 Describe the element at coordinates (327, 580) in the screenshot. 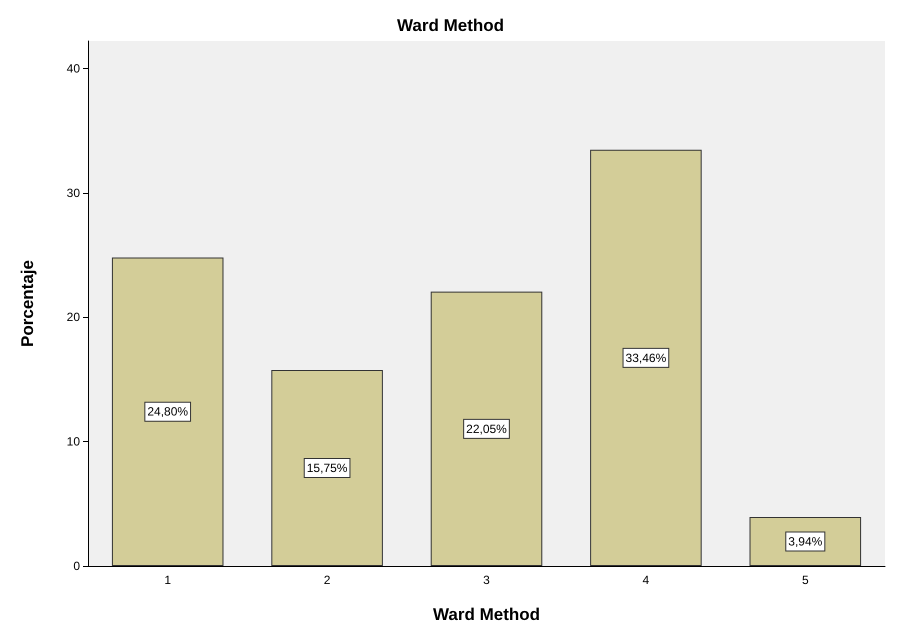

I see `x-tick-label: 2` at that location.